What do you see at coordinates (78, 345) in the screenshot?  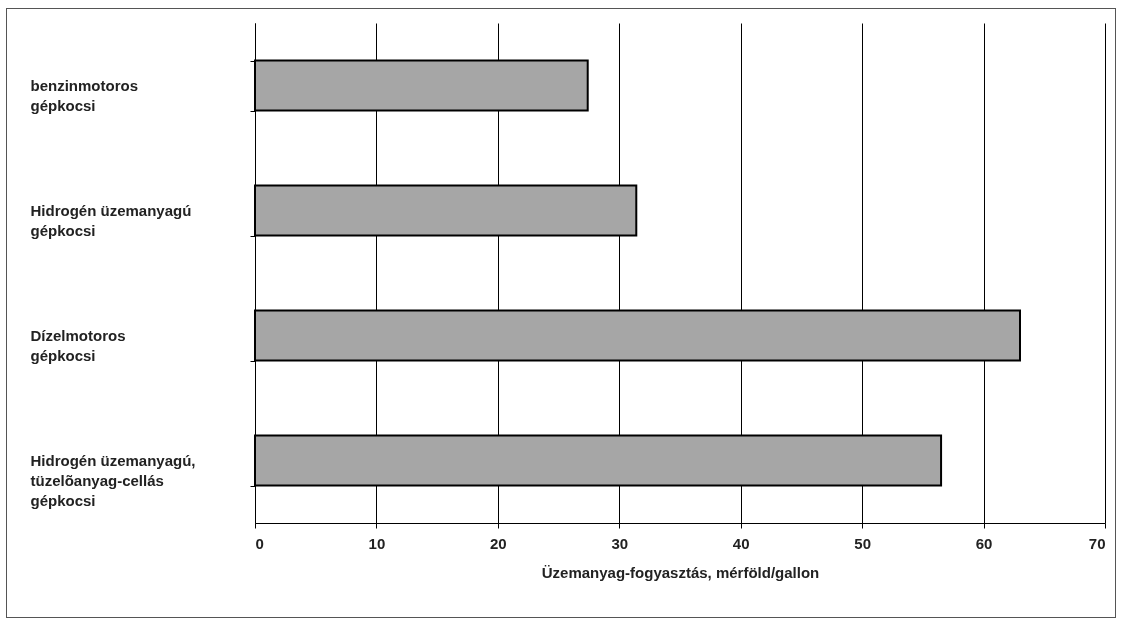 I see `y-tick-label: Dízelmotoros gépkocsi` at bounding box center [78, 345].